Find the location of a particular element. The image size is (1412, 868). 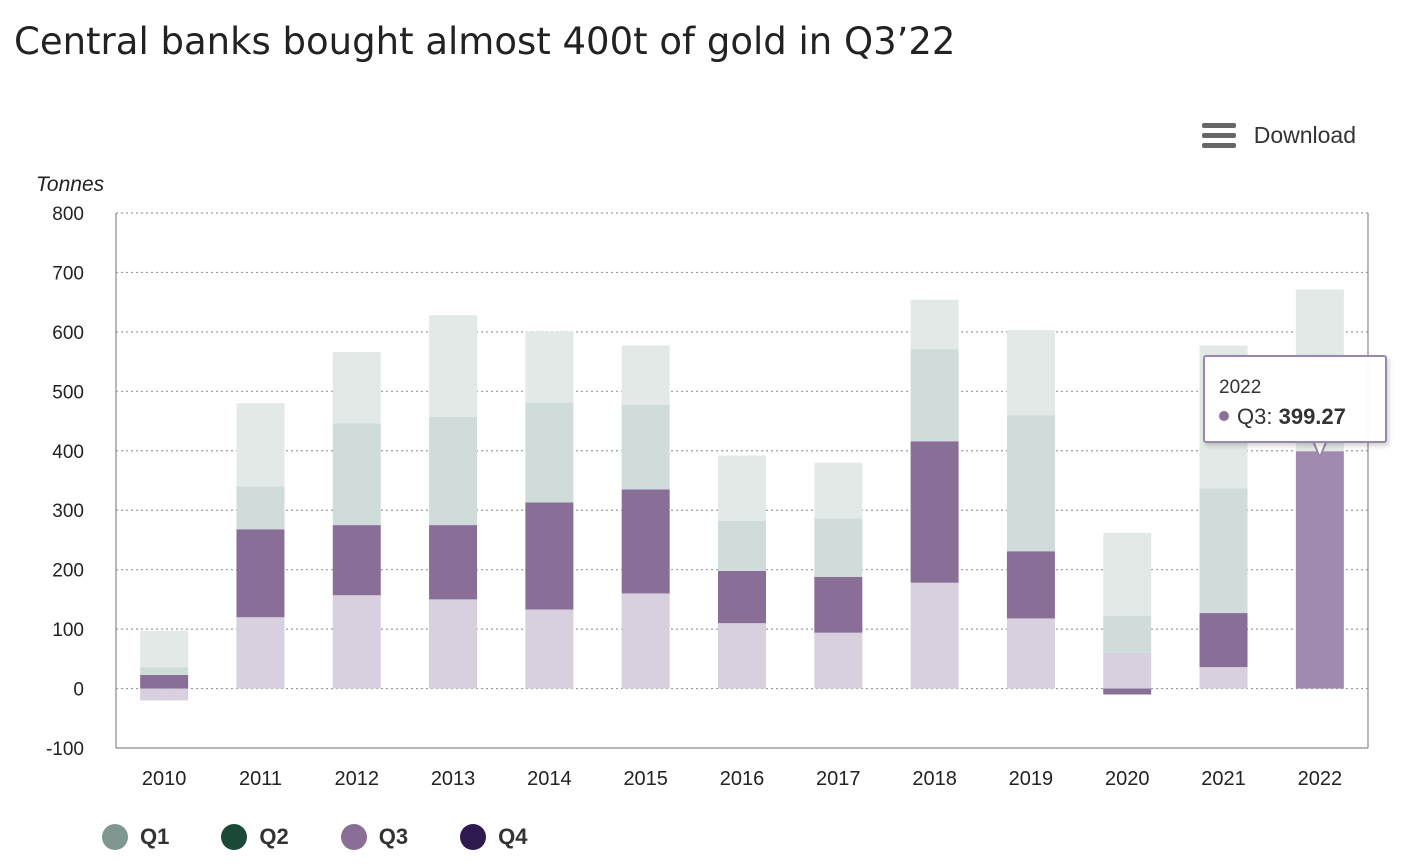

bar-2010-q3 is located at coordinates (164, 671).